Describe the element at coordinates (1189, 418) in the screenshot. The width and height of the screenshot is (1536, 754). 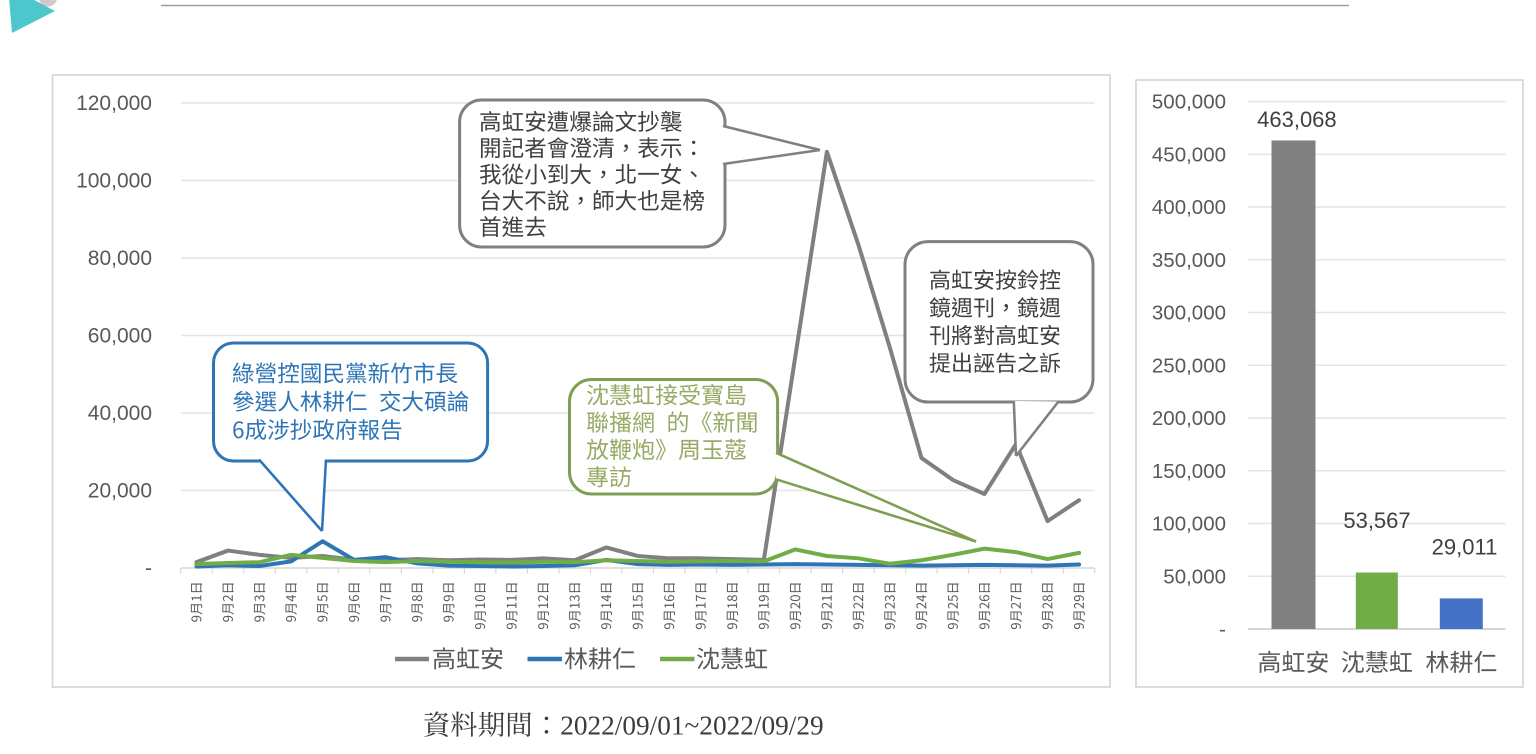
I see `svg-text: 200,000` at that location.